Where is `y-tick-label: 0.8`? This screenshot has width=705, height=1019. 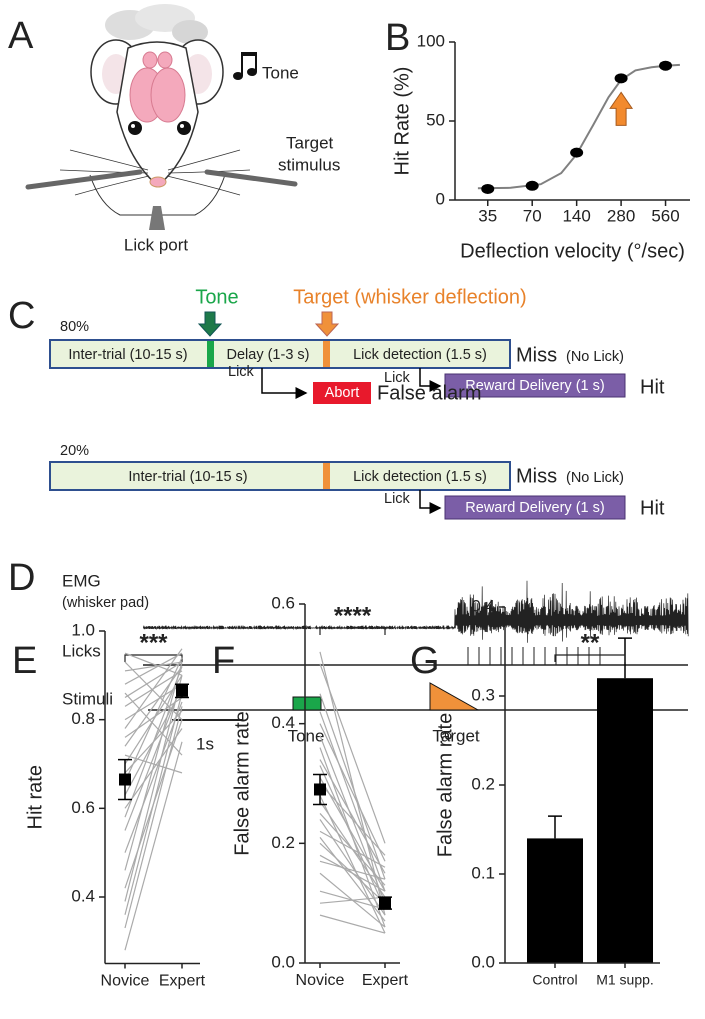
y-tick-label: 0.8 is located at coordinates (83, 718).